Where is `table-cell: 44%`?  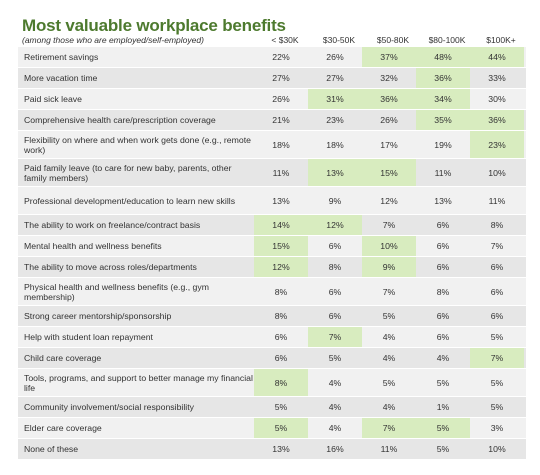 table-cell: 44% is located at coordinates (497, 57).